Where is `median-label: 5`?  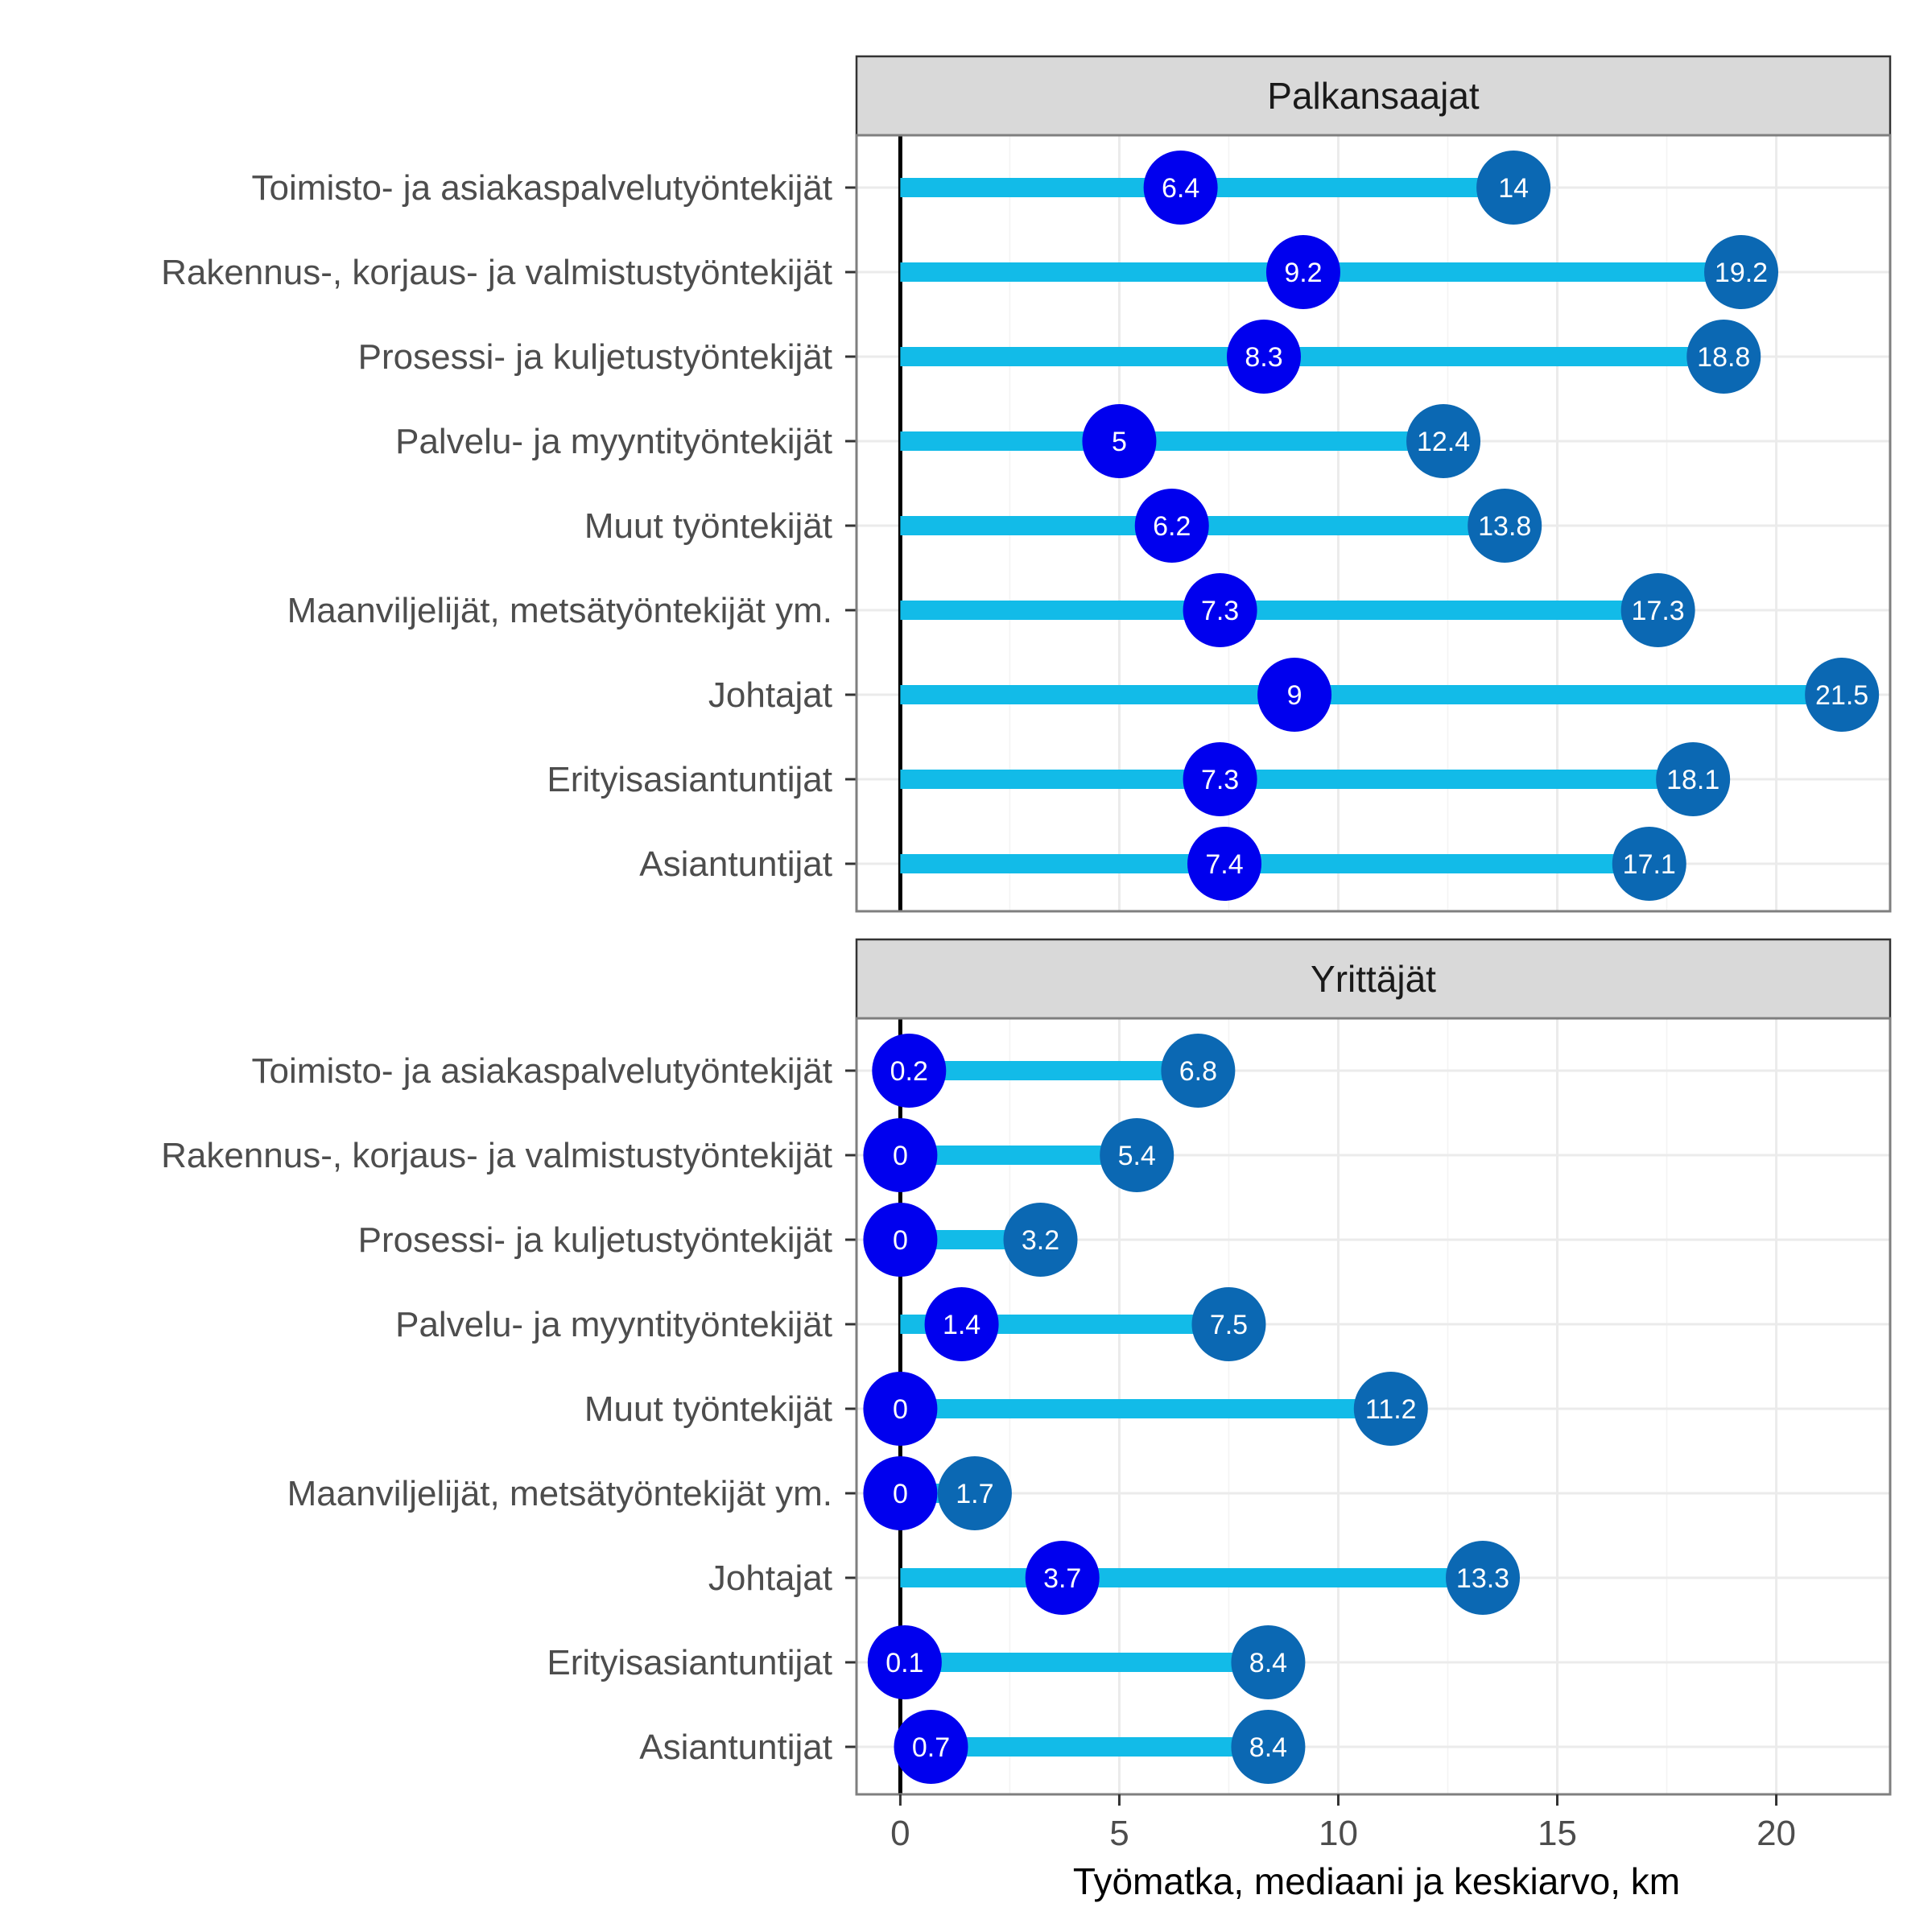 median-label: 5 is located at coordinates (1119, 442).